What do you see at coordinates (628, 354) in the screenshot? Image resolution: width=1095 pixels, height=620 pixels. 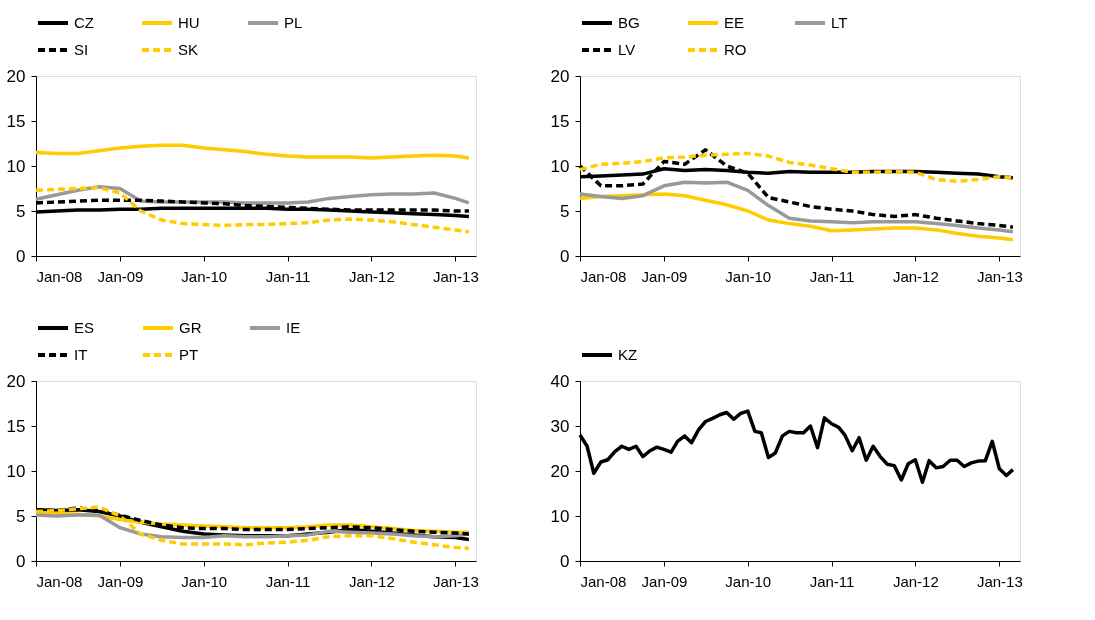 I see `legend-label: KZ` at bounding box center [628, 354].